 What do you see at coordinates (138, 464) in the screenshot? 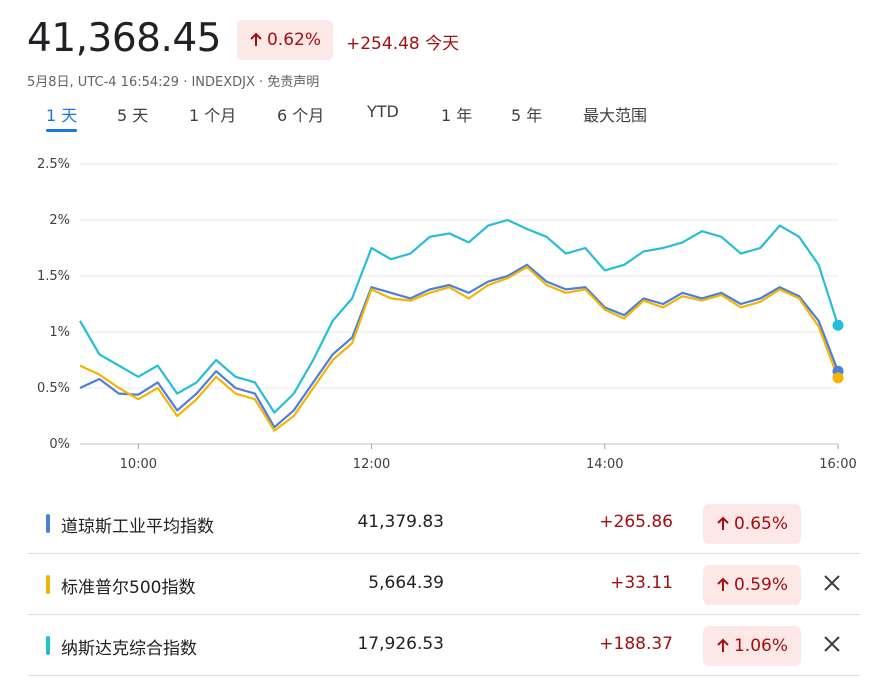
I see `x-tick-label: 10:00` at bounding box center [138, 464].